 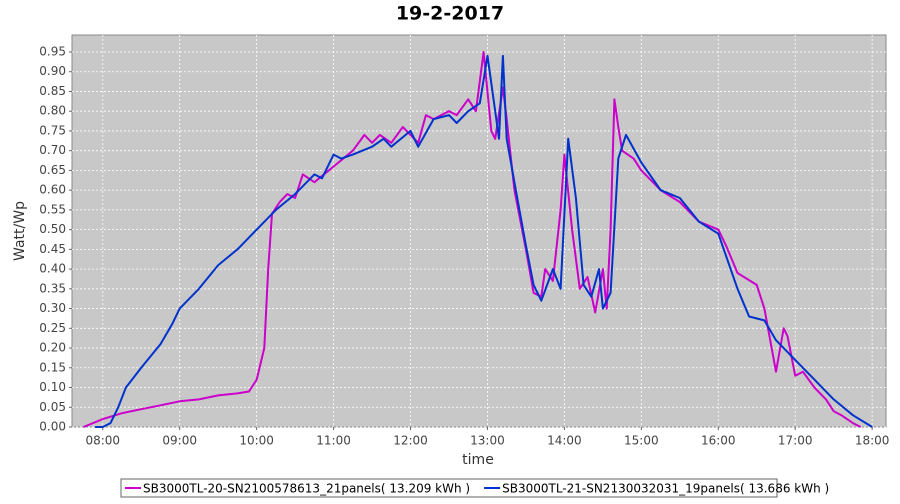 What do you see at coordinates (333, 441) in the screenshot?
I see `x-tick-label: 11:00` at bounding box center [333, 441].